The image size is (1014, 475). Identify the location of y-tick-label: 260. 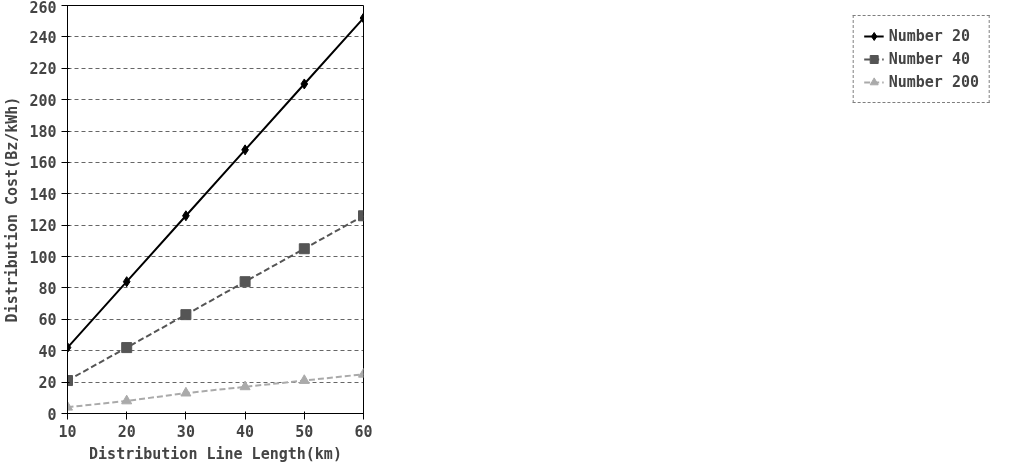
(43, 8).